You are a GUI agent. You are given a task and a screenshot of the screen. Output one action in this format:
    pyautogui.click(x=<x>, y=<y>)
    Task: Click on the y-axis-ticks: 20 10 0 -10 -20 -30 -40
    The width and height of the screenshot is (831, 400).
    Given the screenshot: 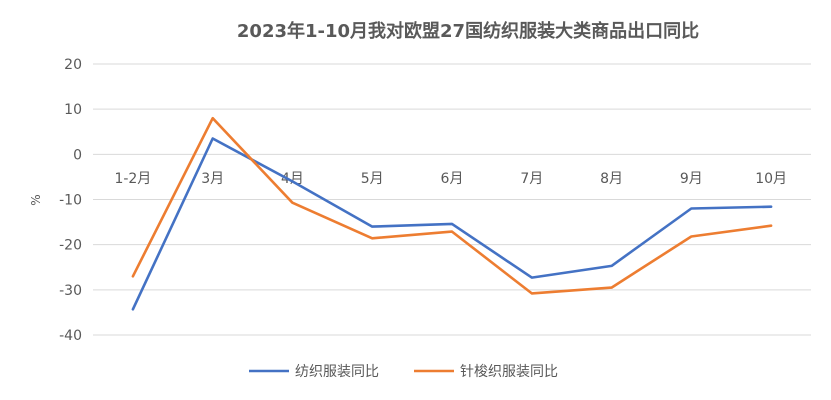 What is the action you would take?
    pyautogui.click(x=70, y=200)
    